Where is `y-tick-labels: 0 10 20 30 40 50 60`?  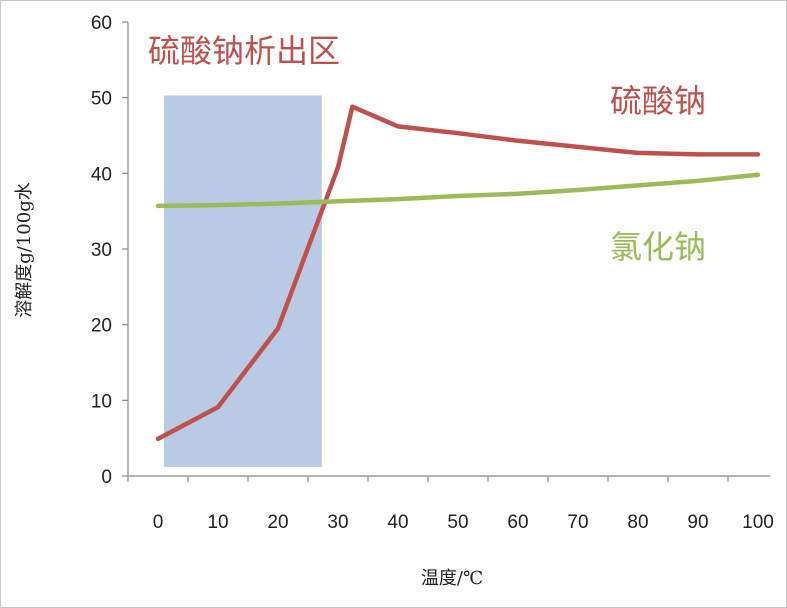 y-tick-labels: 0 10 20 30 40 50 60 is located at coordinates (101, 250).